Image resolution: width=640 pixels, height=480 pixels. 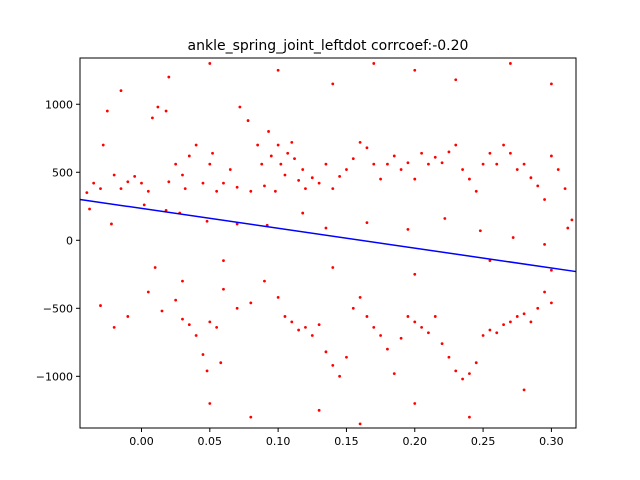 What do you see at coordinates (62, 172) in the screenshot?
I see `y-tick-label: 500` at bounding box center [62, 172].